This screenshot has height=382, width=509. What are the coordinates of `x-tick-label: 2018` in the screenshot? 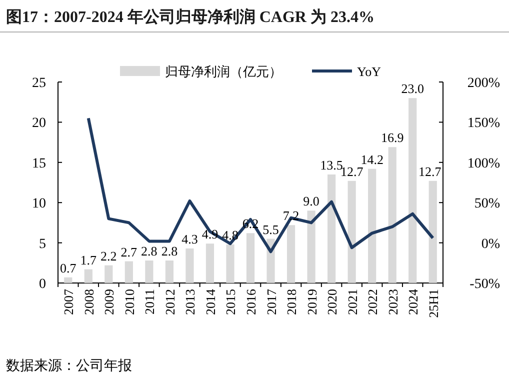 It's located at (292, 302).